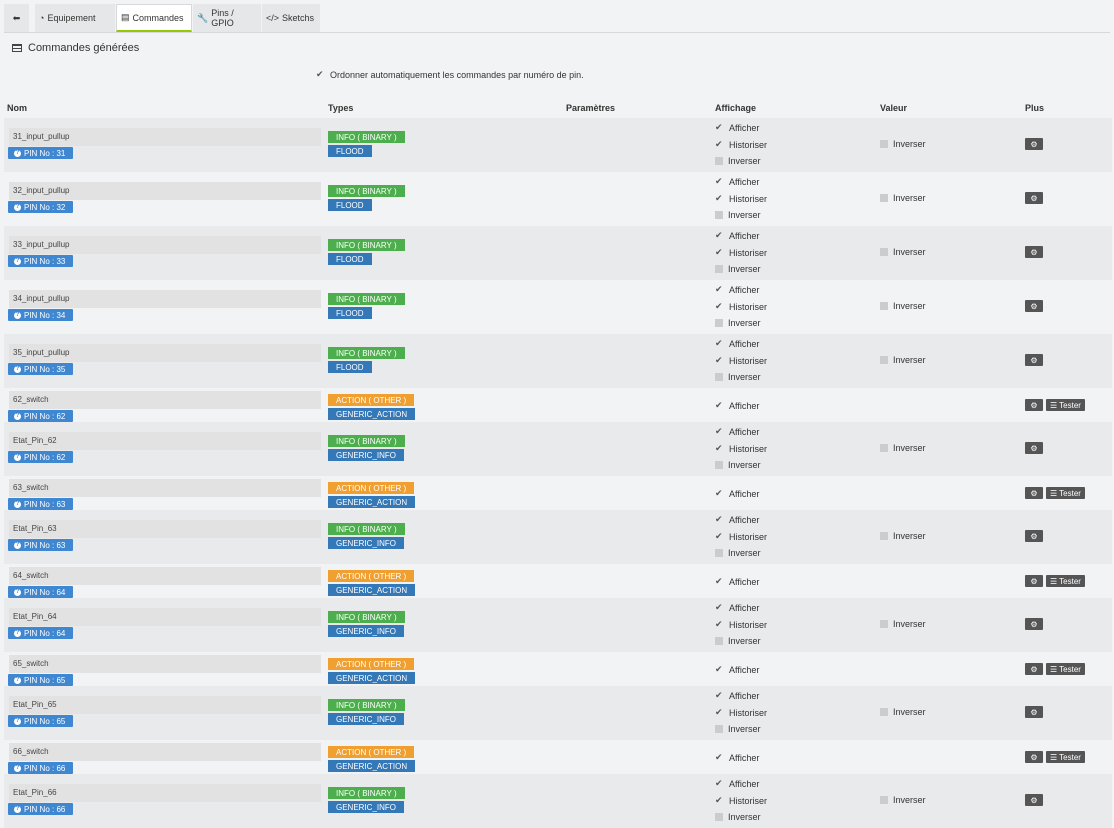 Image resolution: width=1114 pixels, height=828 pixels. What do you see at coordinates (165, 353) in the screenshot?
I see `command-name-field: 35_input_pullup` at bounding box center [165, 353].